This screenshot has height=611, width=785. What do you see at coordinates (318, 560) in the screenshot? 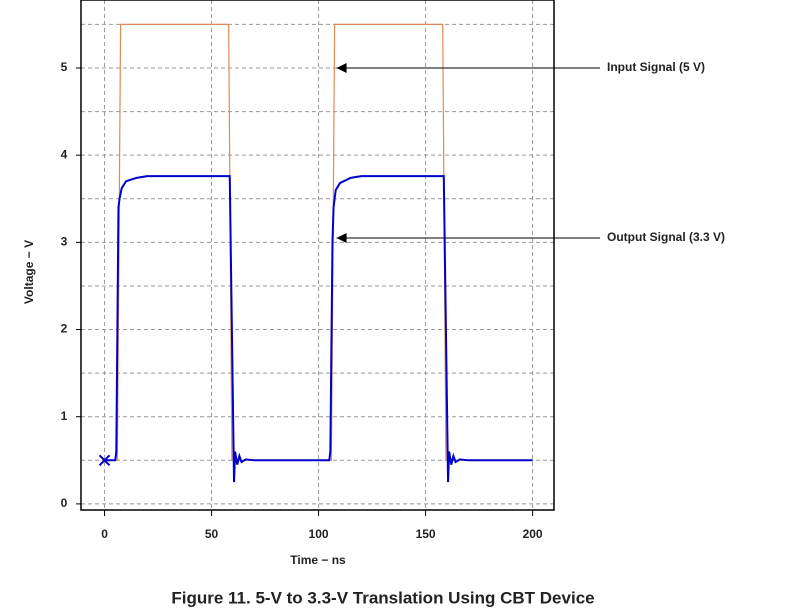
I see `x-axis-label: Time − ns` at bounding box center [318, 560].